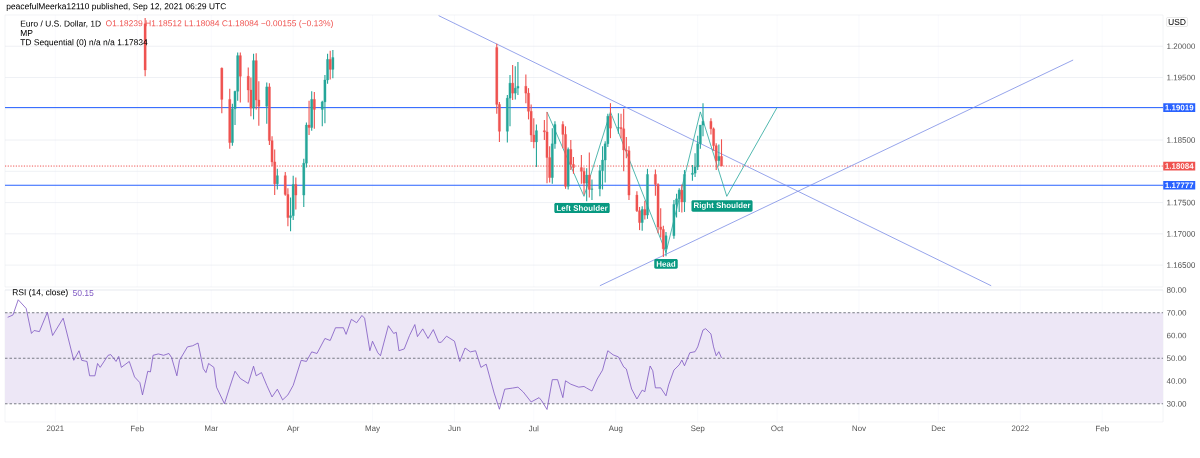 Image resolution: width=1200 pixels, height=458 pixels. What do you see at coordinates (1177, 21) in the screenshot?
I see `text: USD` at bounding box center [1177, 21].